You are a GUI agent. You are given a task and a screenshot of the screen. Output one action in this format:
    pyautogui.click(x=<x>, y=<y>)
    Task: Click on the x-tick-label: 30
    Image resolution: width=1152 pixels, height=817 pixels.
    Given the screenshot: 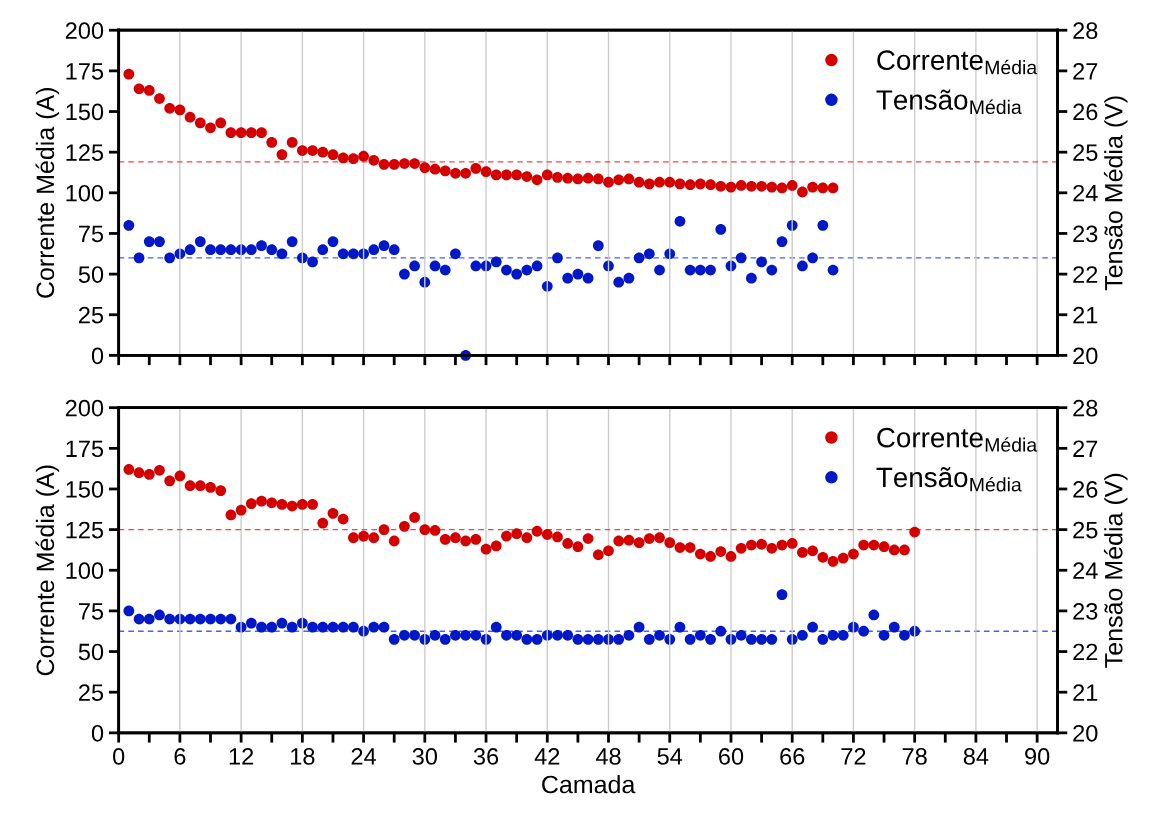 What is the action you would take?
    pyautogui.click(x=425, y=756)
    